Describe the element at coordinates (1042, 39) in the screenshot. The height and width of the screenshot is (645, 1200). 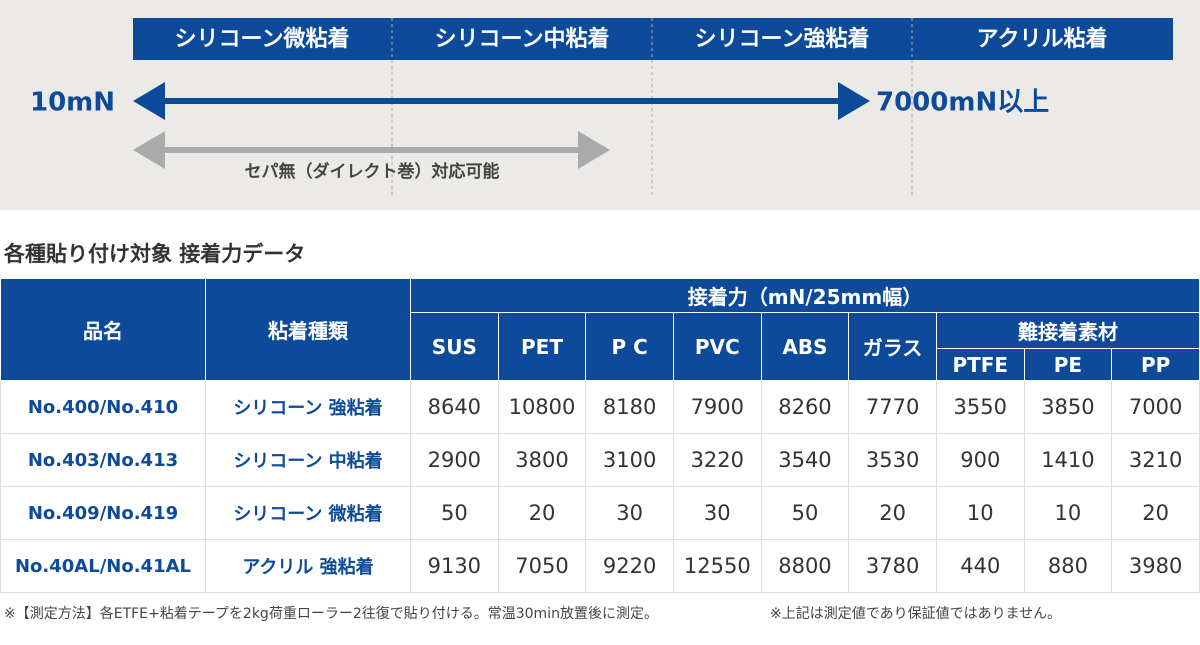
I see `segment-label: アクリル粘着` at that location.